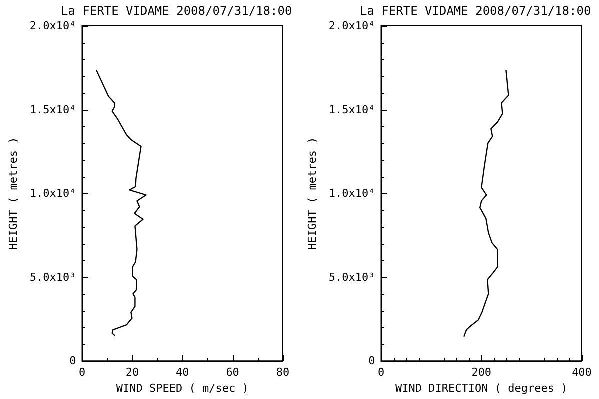  Describe the element at coordinates (482, 373) in the screenshot. I see `x-tick-label: 200` at that location.